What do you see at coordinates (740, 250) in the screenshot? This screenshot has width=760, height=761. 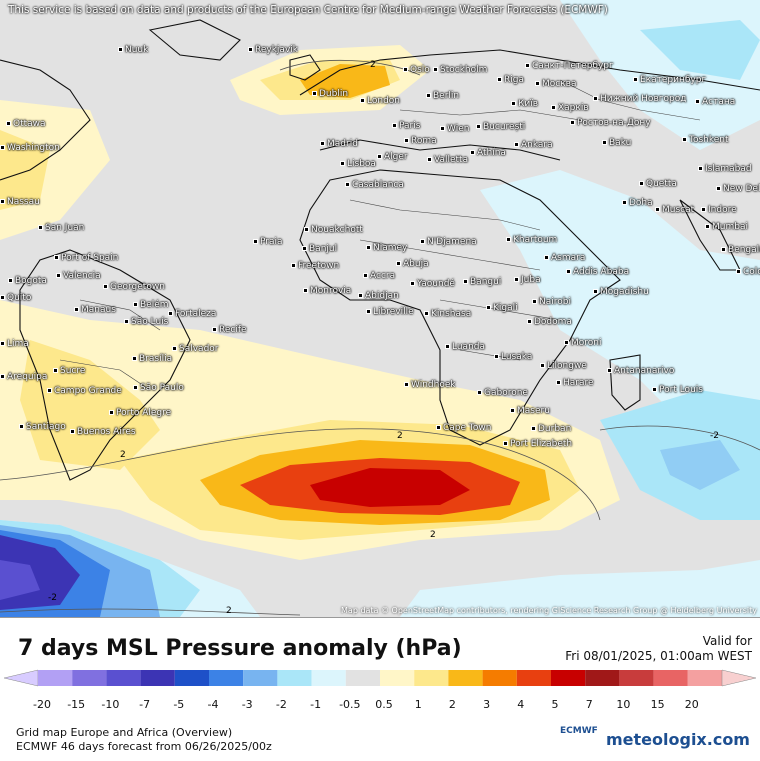 I see `city-label: Bengaluru` at bounding box center [740, 250].